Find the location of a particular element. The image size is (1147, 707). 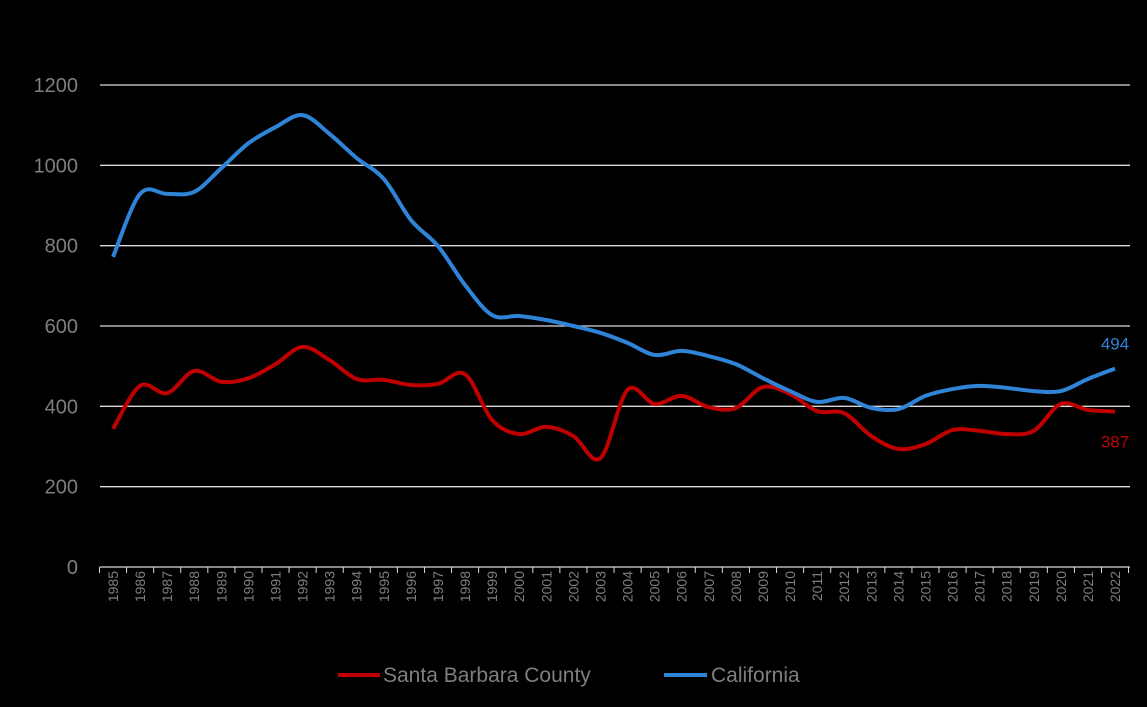

x-tick-label: 1989 is located at coordinates (221, 586).